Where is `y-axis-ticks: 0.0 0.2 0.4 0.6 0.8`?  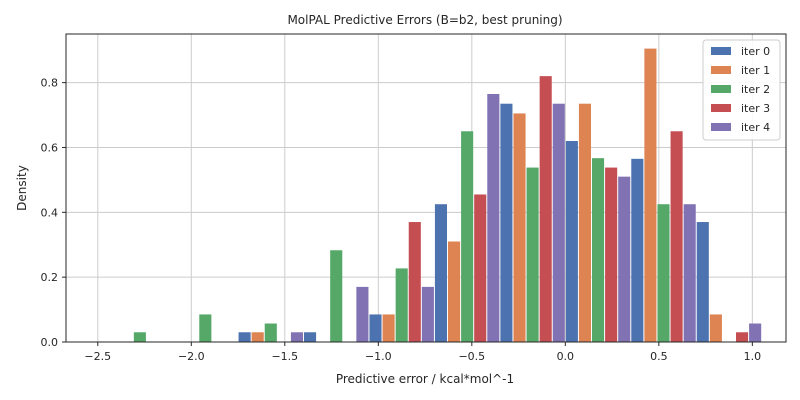 y-axis-ticks: 0.0 0.2 0.4 0.6 0.8 is located at coordinates (53, 213).